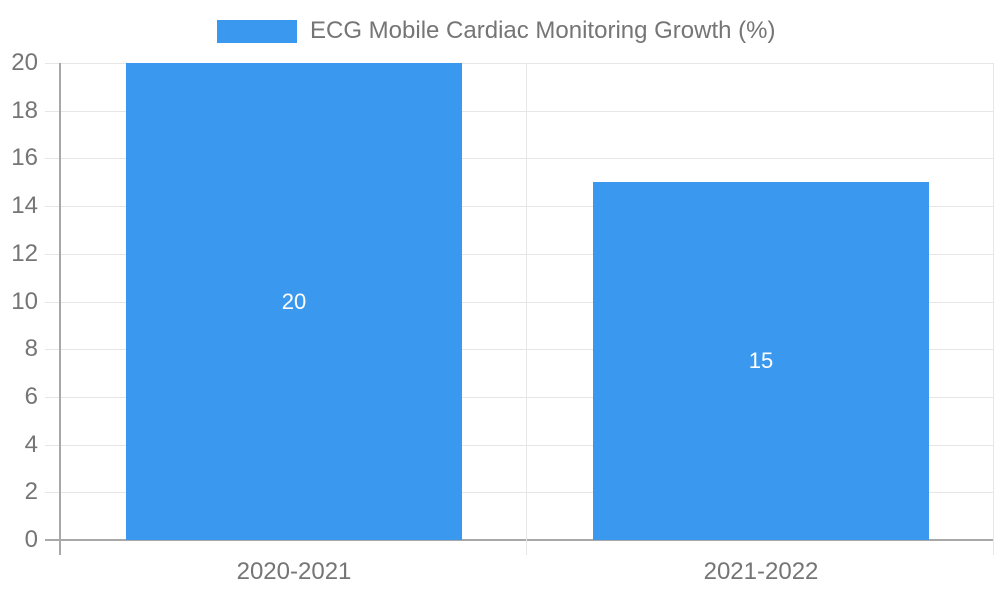  I want to click on legend-item: ECG Mobile Cardiac Monitoring Growth (%), so click(496, 31).